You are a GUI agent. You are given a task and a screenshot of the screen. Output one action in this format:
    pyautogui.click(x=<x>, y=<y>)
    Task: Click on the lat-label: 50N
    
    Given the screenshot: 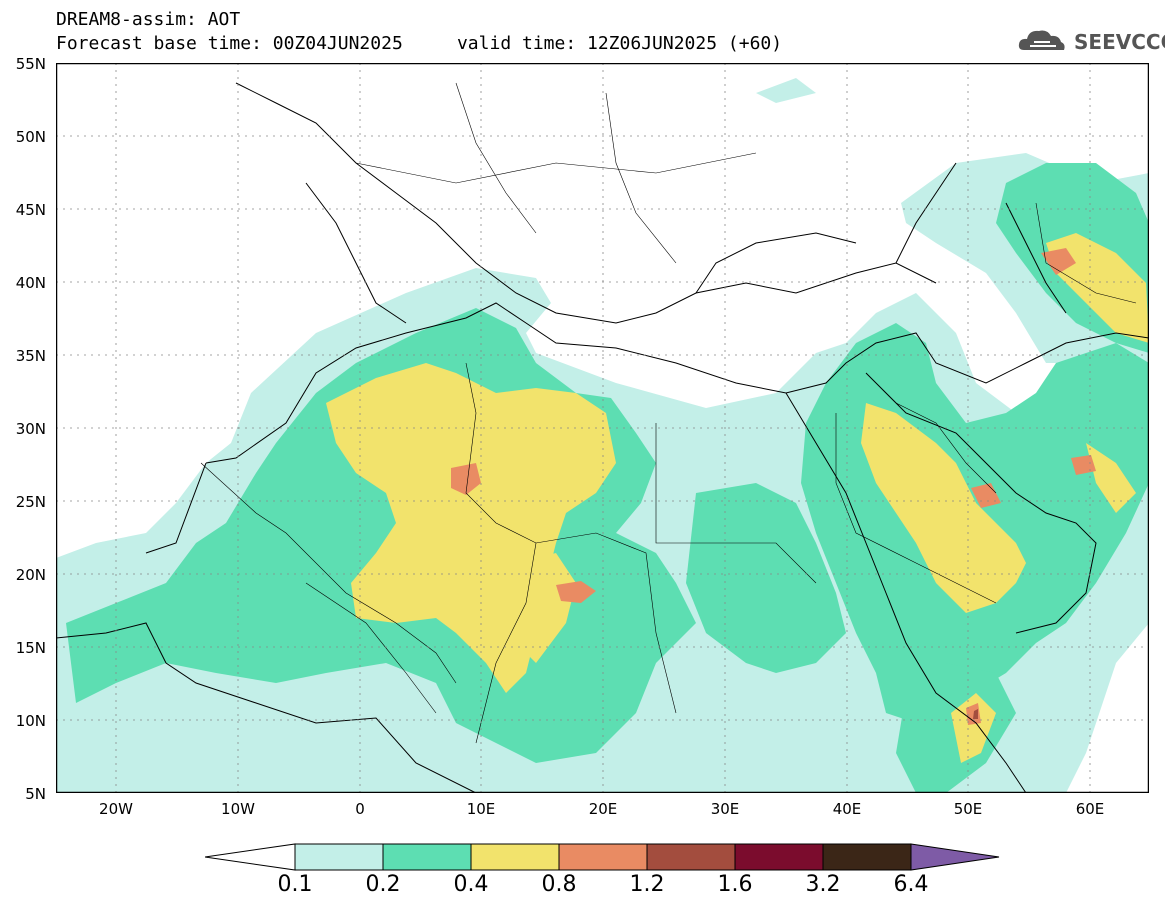 What is the action you would take?
    pyautogui.click(x=30, y=137)
    